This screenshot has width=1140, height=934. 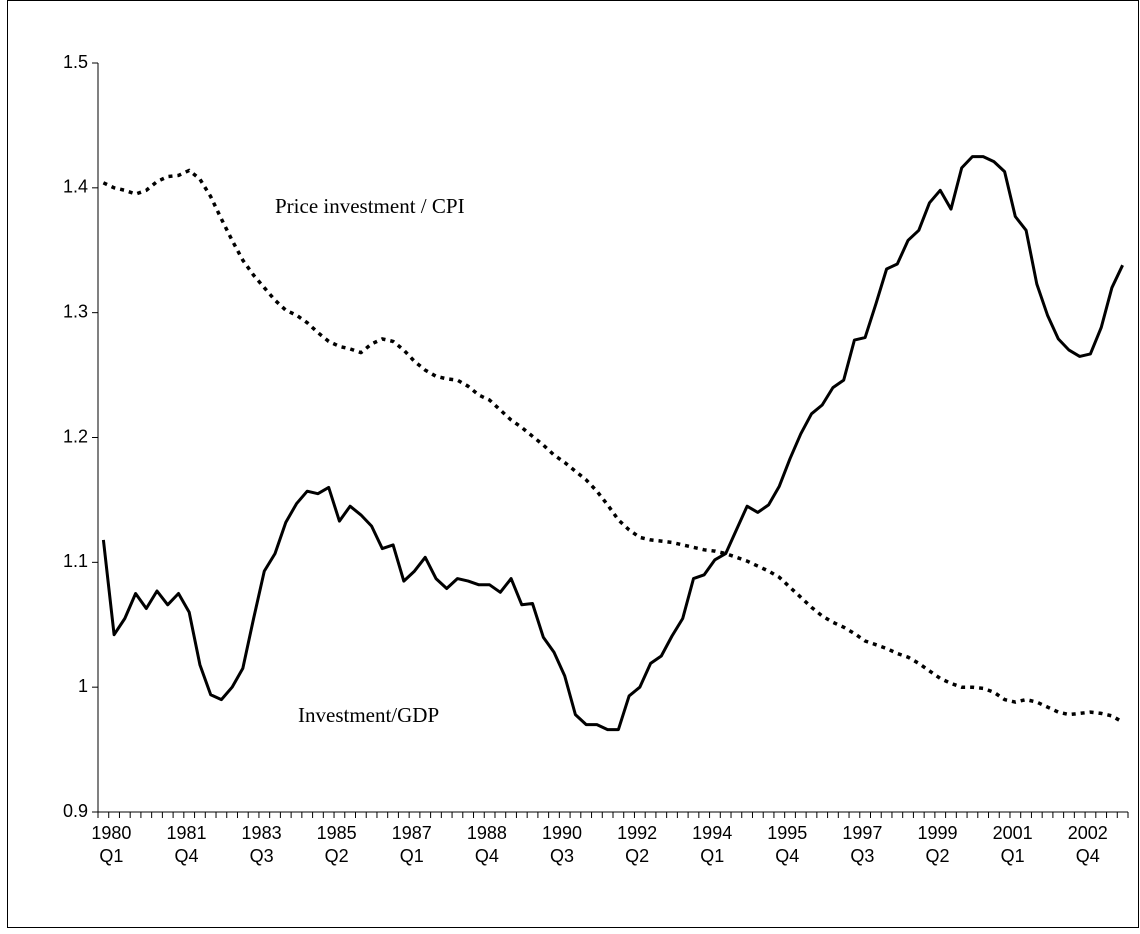 I want to click on x-tick-label: 2002, so click(x=1088, y=833).